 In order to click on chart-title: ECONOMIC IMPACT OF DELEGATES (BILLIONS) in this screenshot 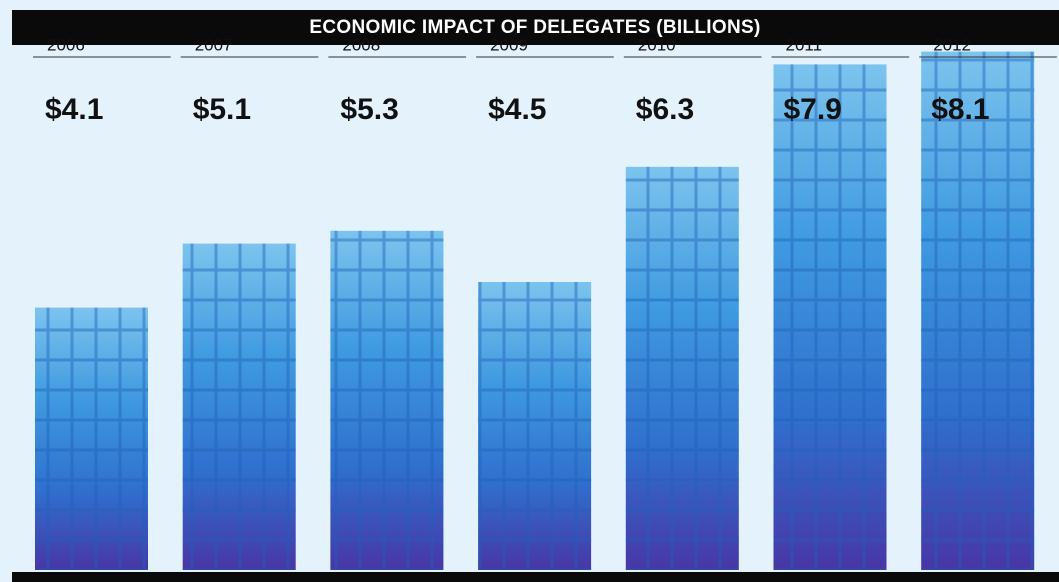, I will do `click(534, 27)`.